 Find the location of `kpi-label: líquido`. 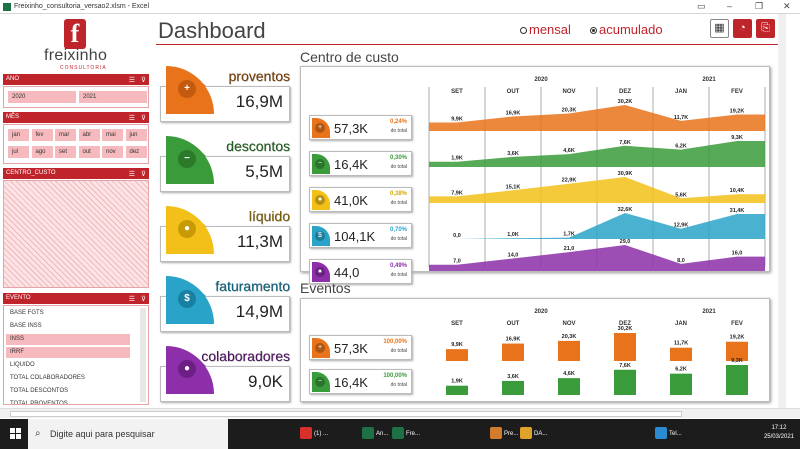

kpi-label: líquido is located at coordinates (269, 216).